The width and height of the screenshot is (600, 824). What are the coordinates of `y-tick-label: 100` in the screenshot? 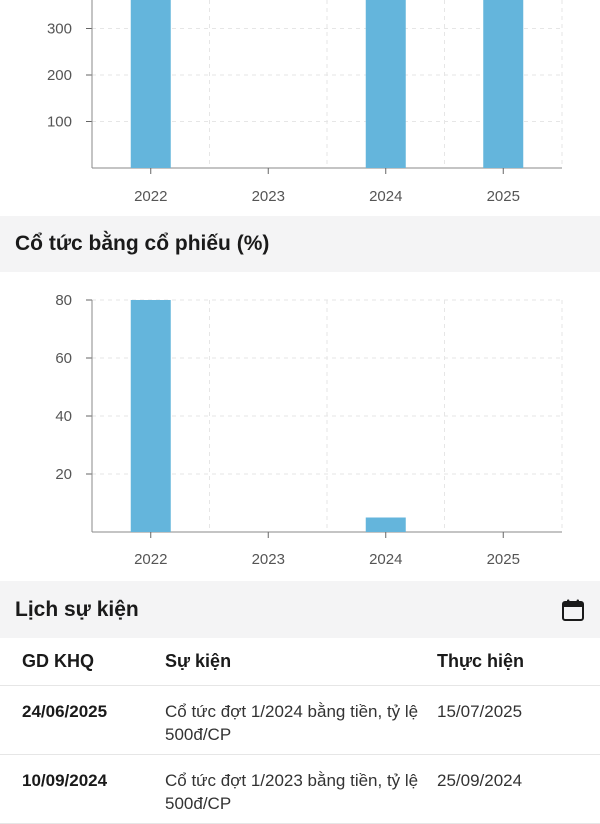 It's located at (59, 122).